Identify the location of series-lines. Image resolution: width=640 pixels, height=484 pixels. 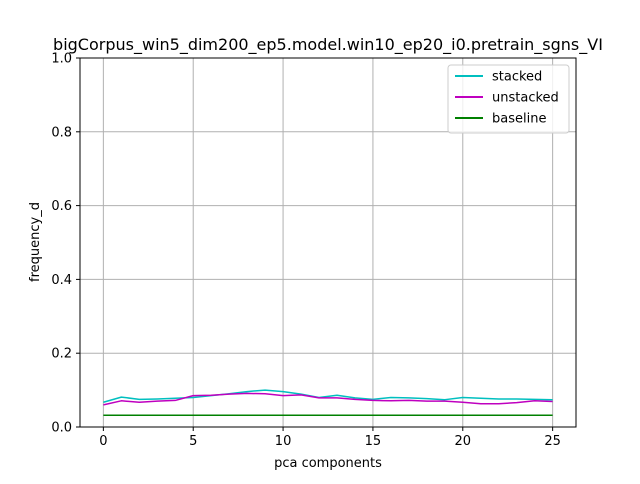
(328, 402).